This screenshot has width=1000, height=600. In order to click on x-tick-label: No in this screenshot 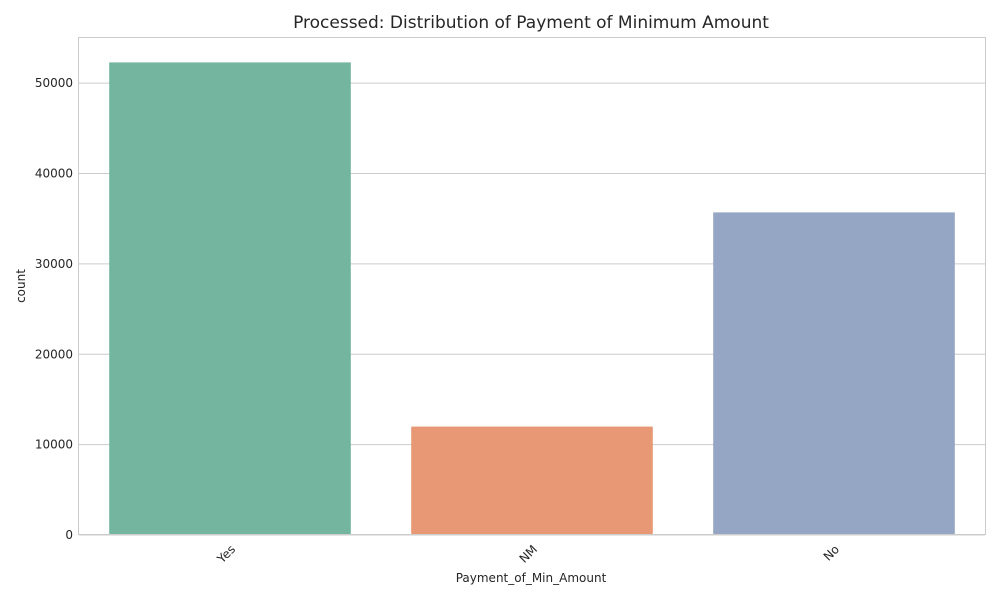, I will do `click(831, 552)`.